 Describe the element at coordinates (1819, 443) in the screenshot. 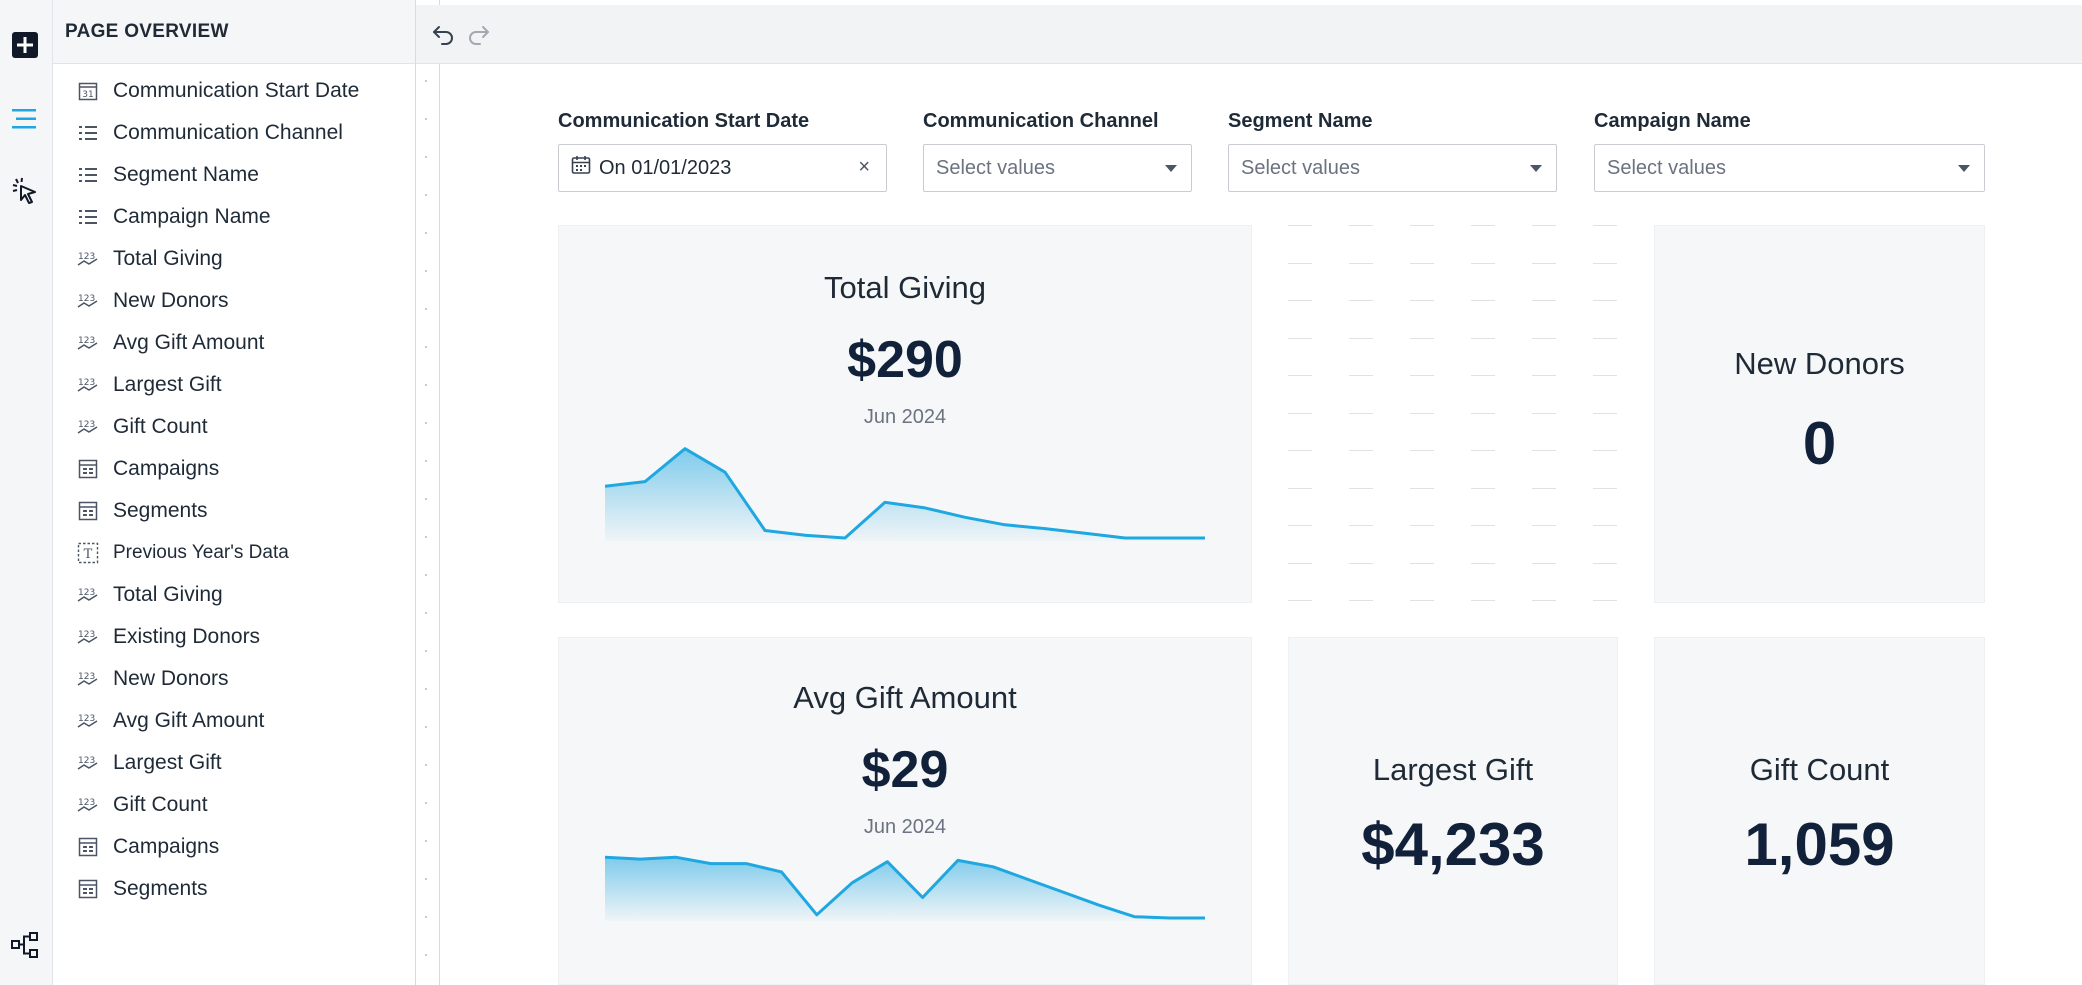

I see `kpi-value: 0` at that location.